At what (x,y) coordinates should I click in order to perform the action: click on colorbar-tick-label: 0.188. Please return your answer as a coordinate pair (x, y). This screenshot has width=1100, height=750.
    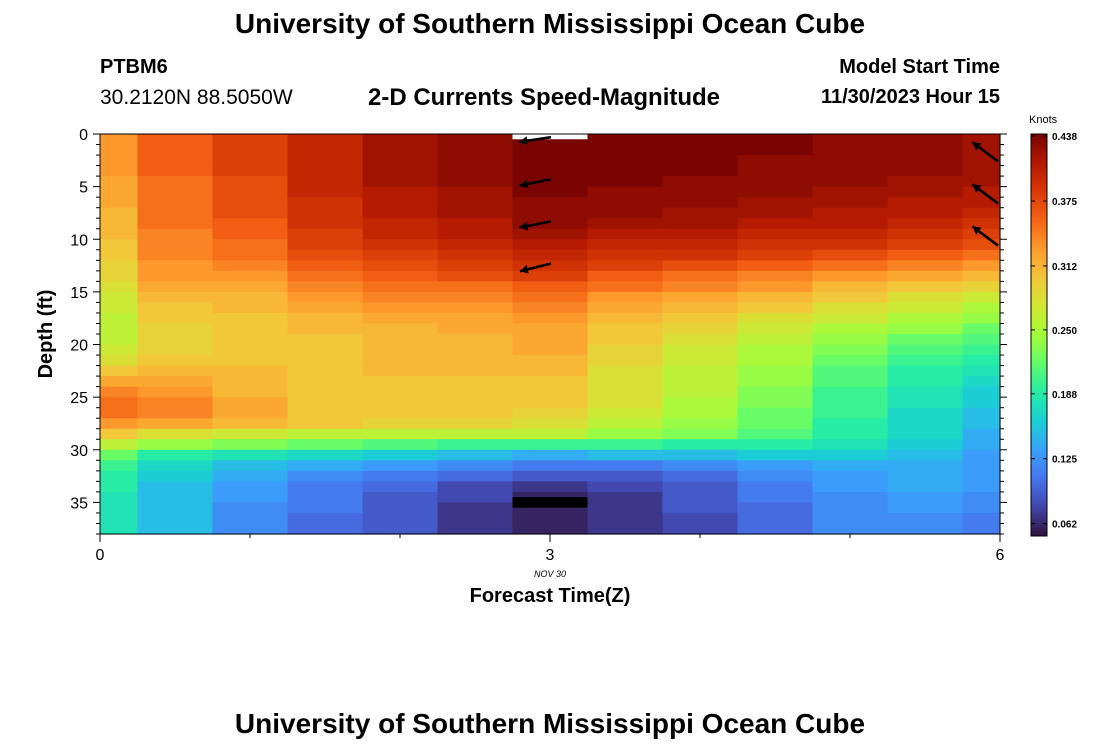
    Looking at the image, I should click on (1064, 395).